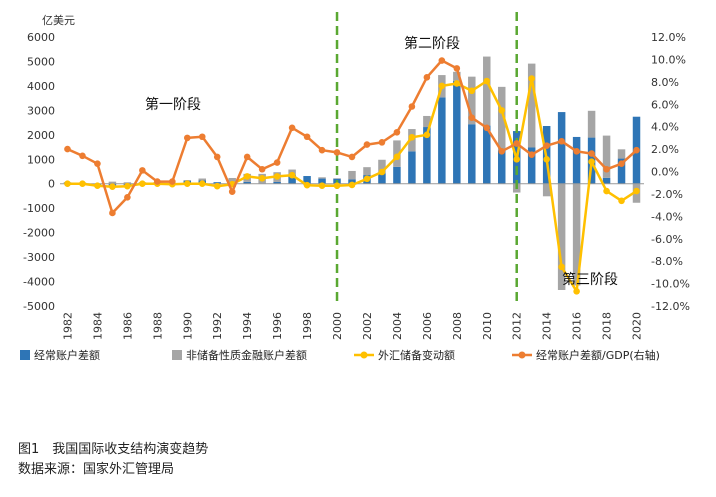 The image size is (716, 497). I want to click on right-tick-label: -10.0%, so click(670, 284).